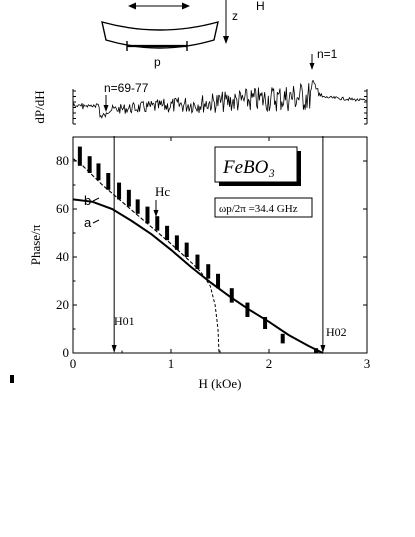 The height and width of the screenshot is (537, 415). Describe the element at coordinates (205, 307) in the screenshot. I see `curve-b-tail` at that location.